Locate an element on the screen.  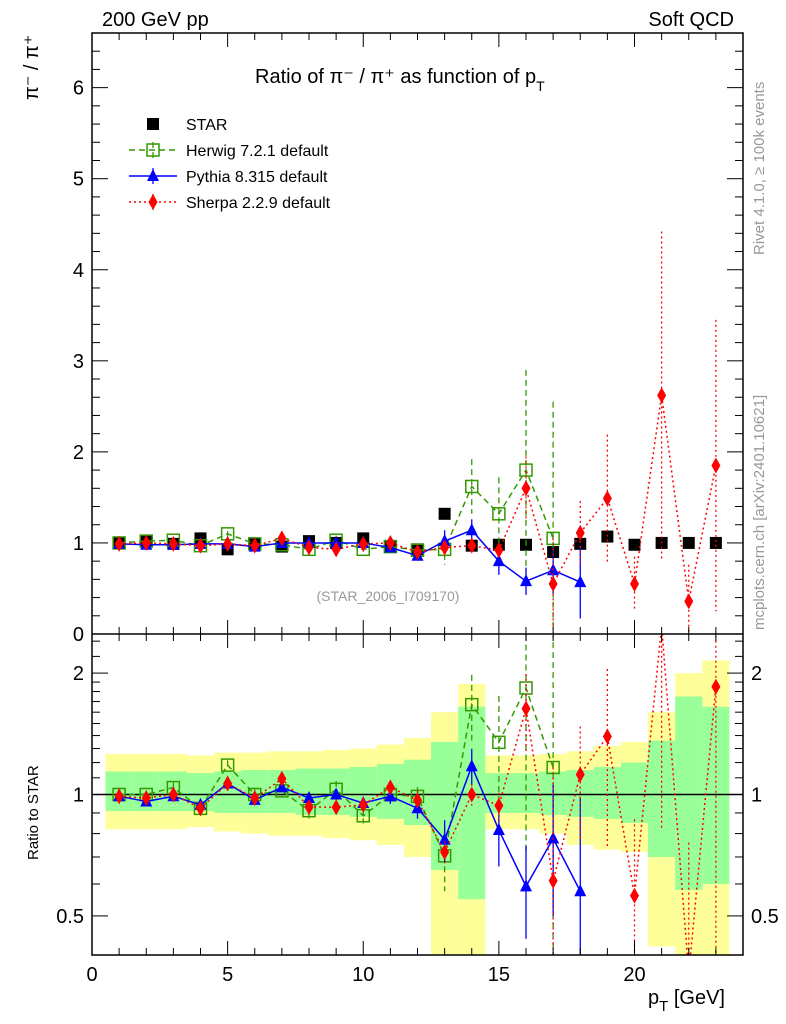
y-axis-label: π⁻ / π⁺ is located at coordinates (32, 67).